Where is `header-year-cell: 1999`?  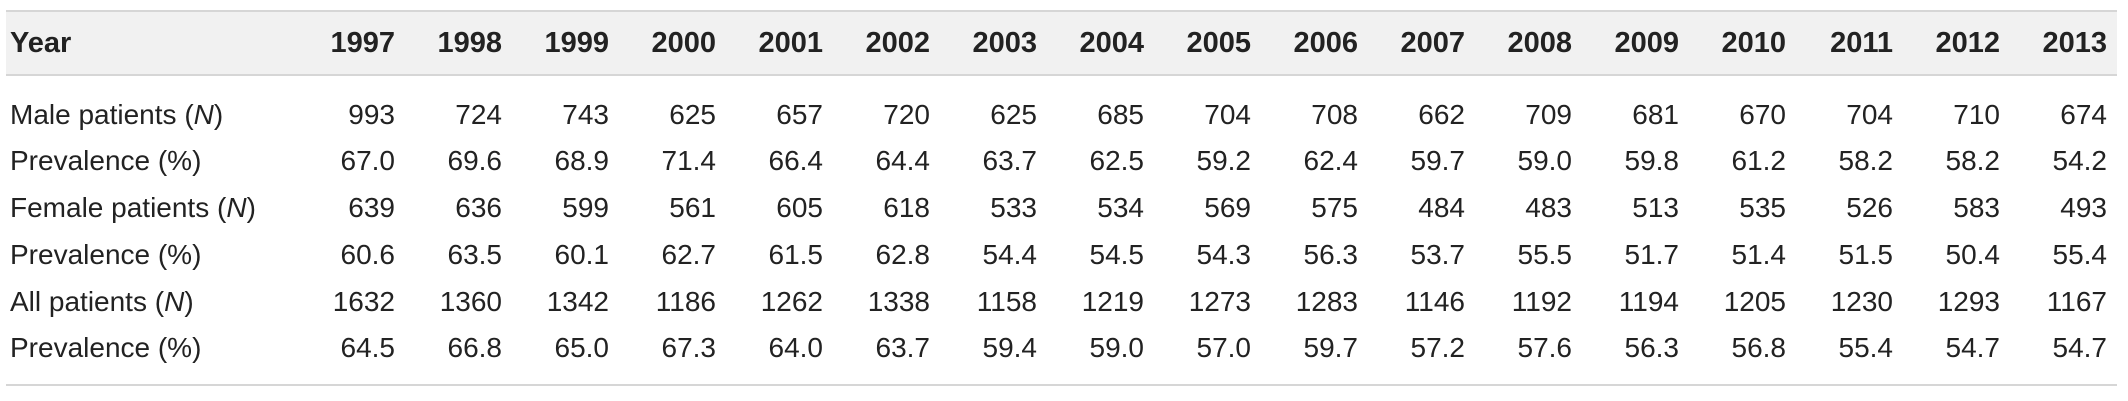
header-year-cell: 1999 is located at coordinates (565, 43).